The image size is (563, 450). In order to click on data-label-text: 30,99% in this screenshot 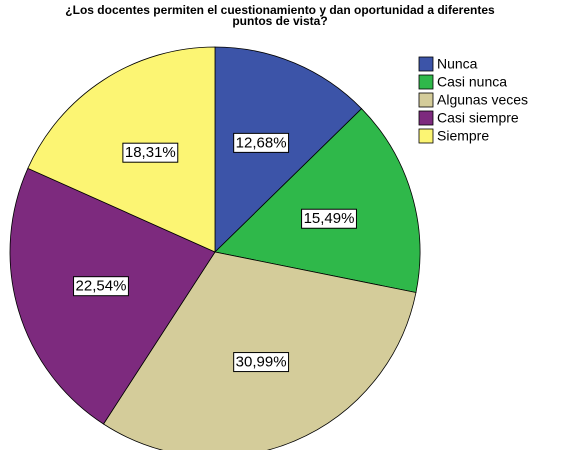, I will do `click(261, 362)`.